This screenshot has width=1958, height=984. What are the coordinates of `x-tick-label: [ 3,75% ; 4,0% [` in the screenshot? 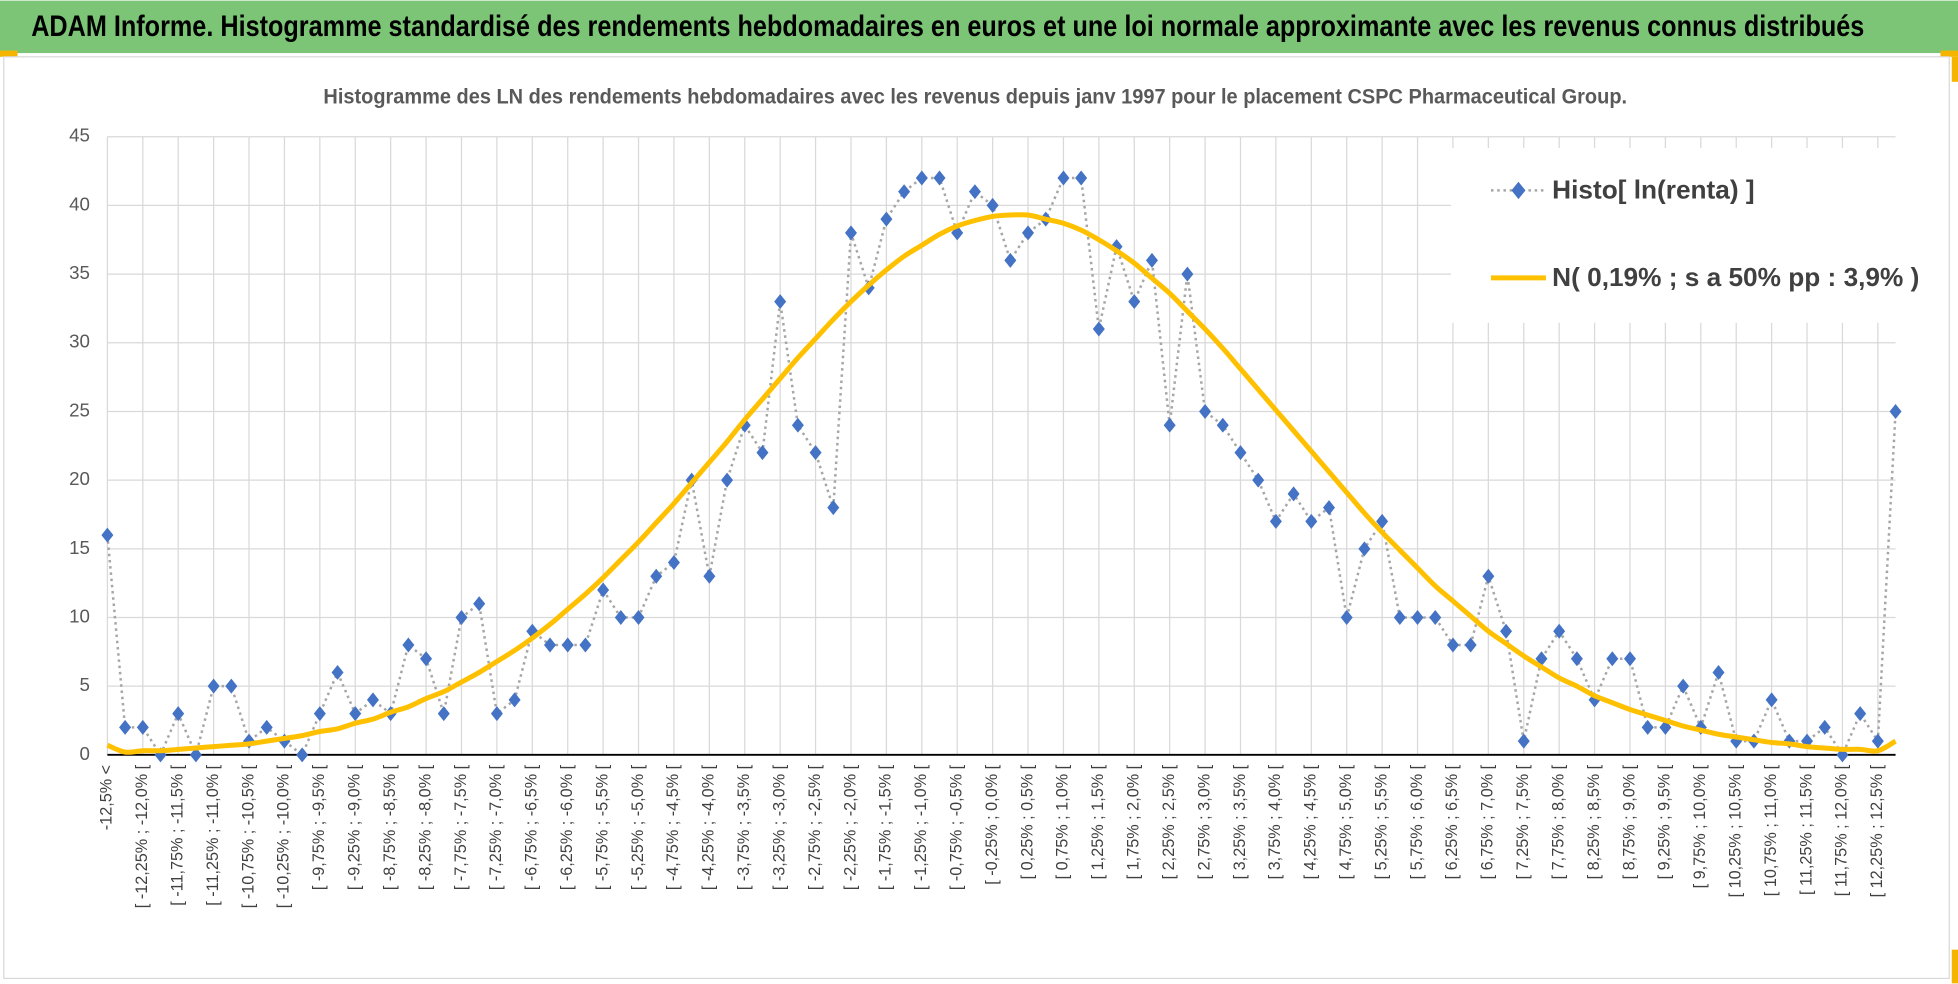 It's located at (1275, 821).